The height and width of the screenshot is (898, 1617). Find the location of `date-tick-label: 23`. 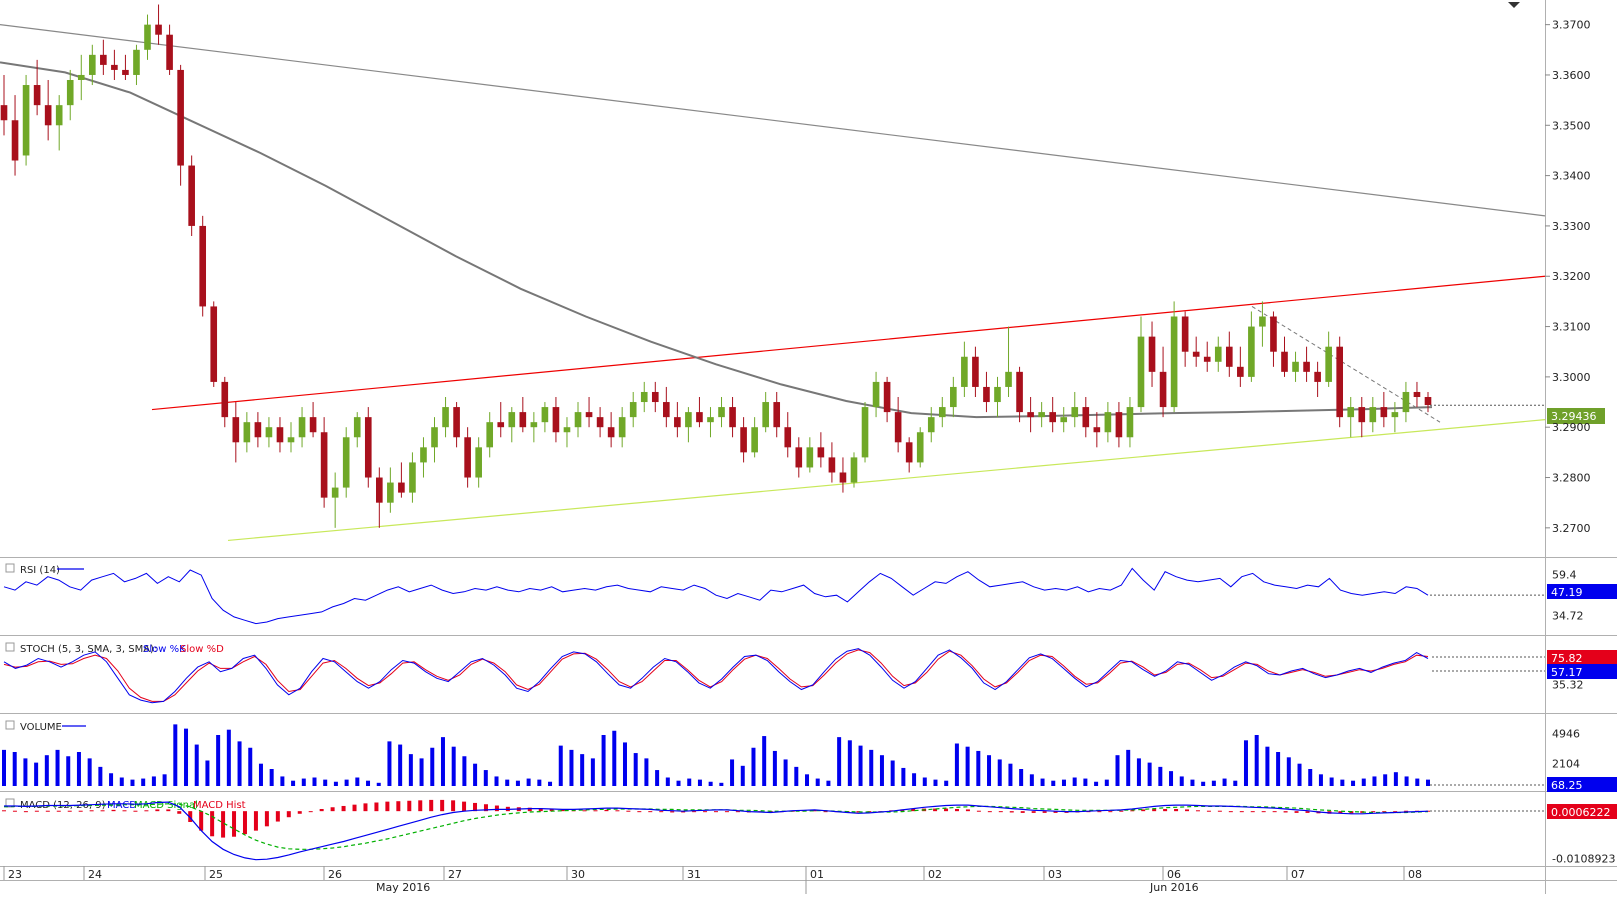

date-tick-label: 23 is located at coordinates (15, 874).